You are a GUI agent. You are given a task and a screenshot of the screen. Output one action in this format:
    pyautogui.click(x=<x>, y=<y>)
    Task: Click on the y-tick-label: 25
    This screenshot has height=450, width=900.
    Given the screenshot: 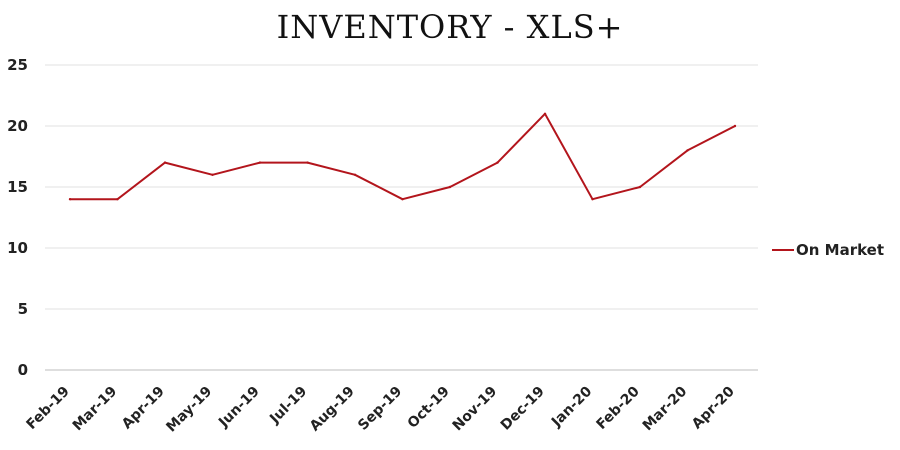 What is the action you would take?
    pyautogui.click(x=17, y=65)
    